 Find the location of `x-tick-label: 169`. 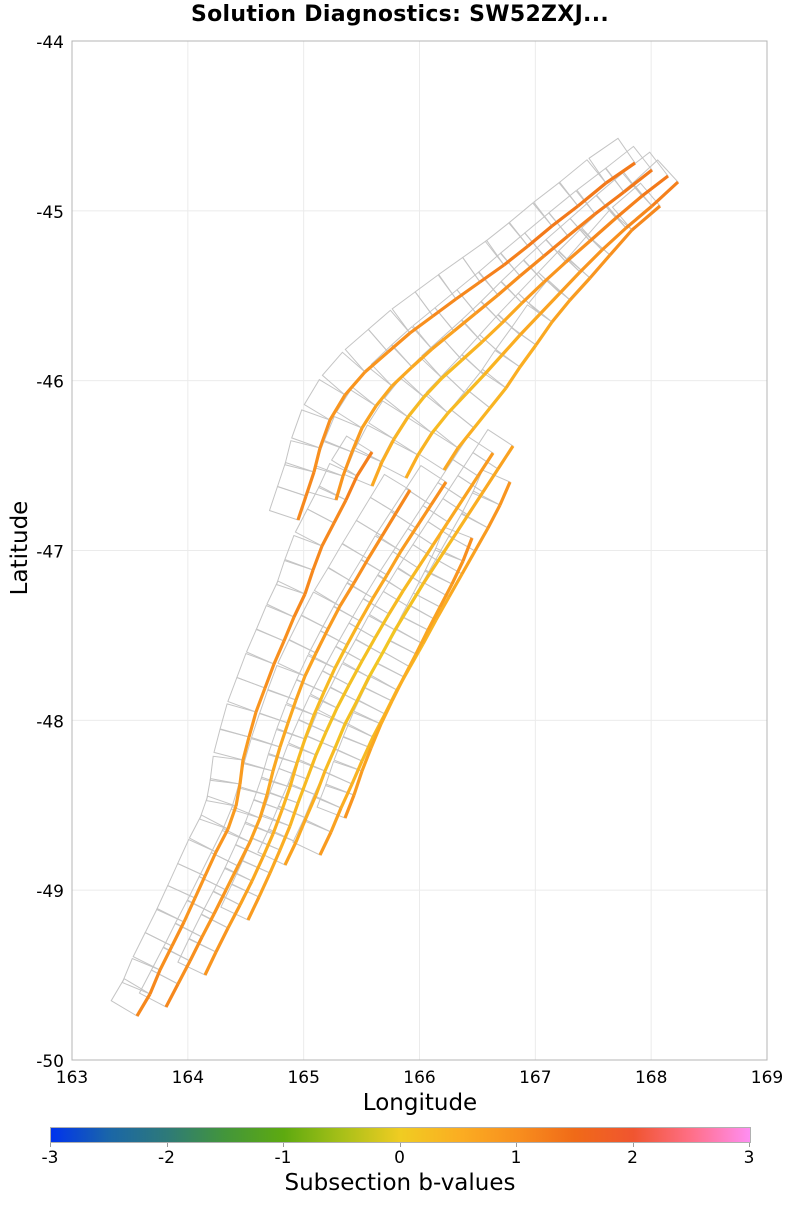

x-tick-label: 169 is located at coordinates (767, 1078).